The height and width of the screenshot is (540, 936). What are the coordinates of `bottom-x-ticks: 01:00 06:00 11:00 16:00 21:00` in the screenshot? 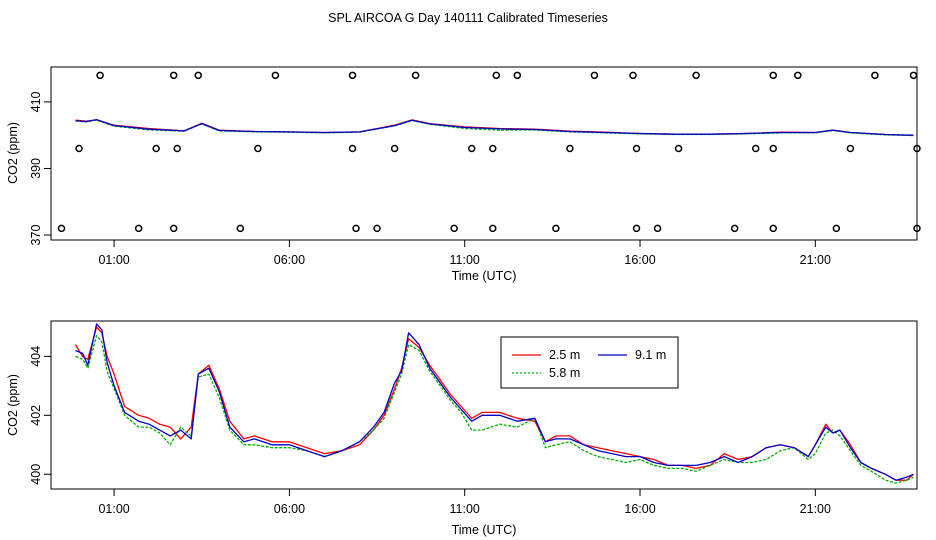 It's located at (464, 502).